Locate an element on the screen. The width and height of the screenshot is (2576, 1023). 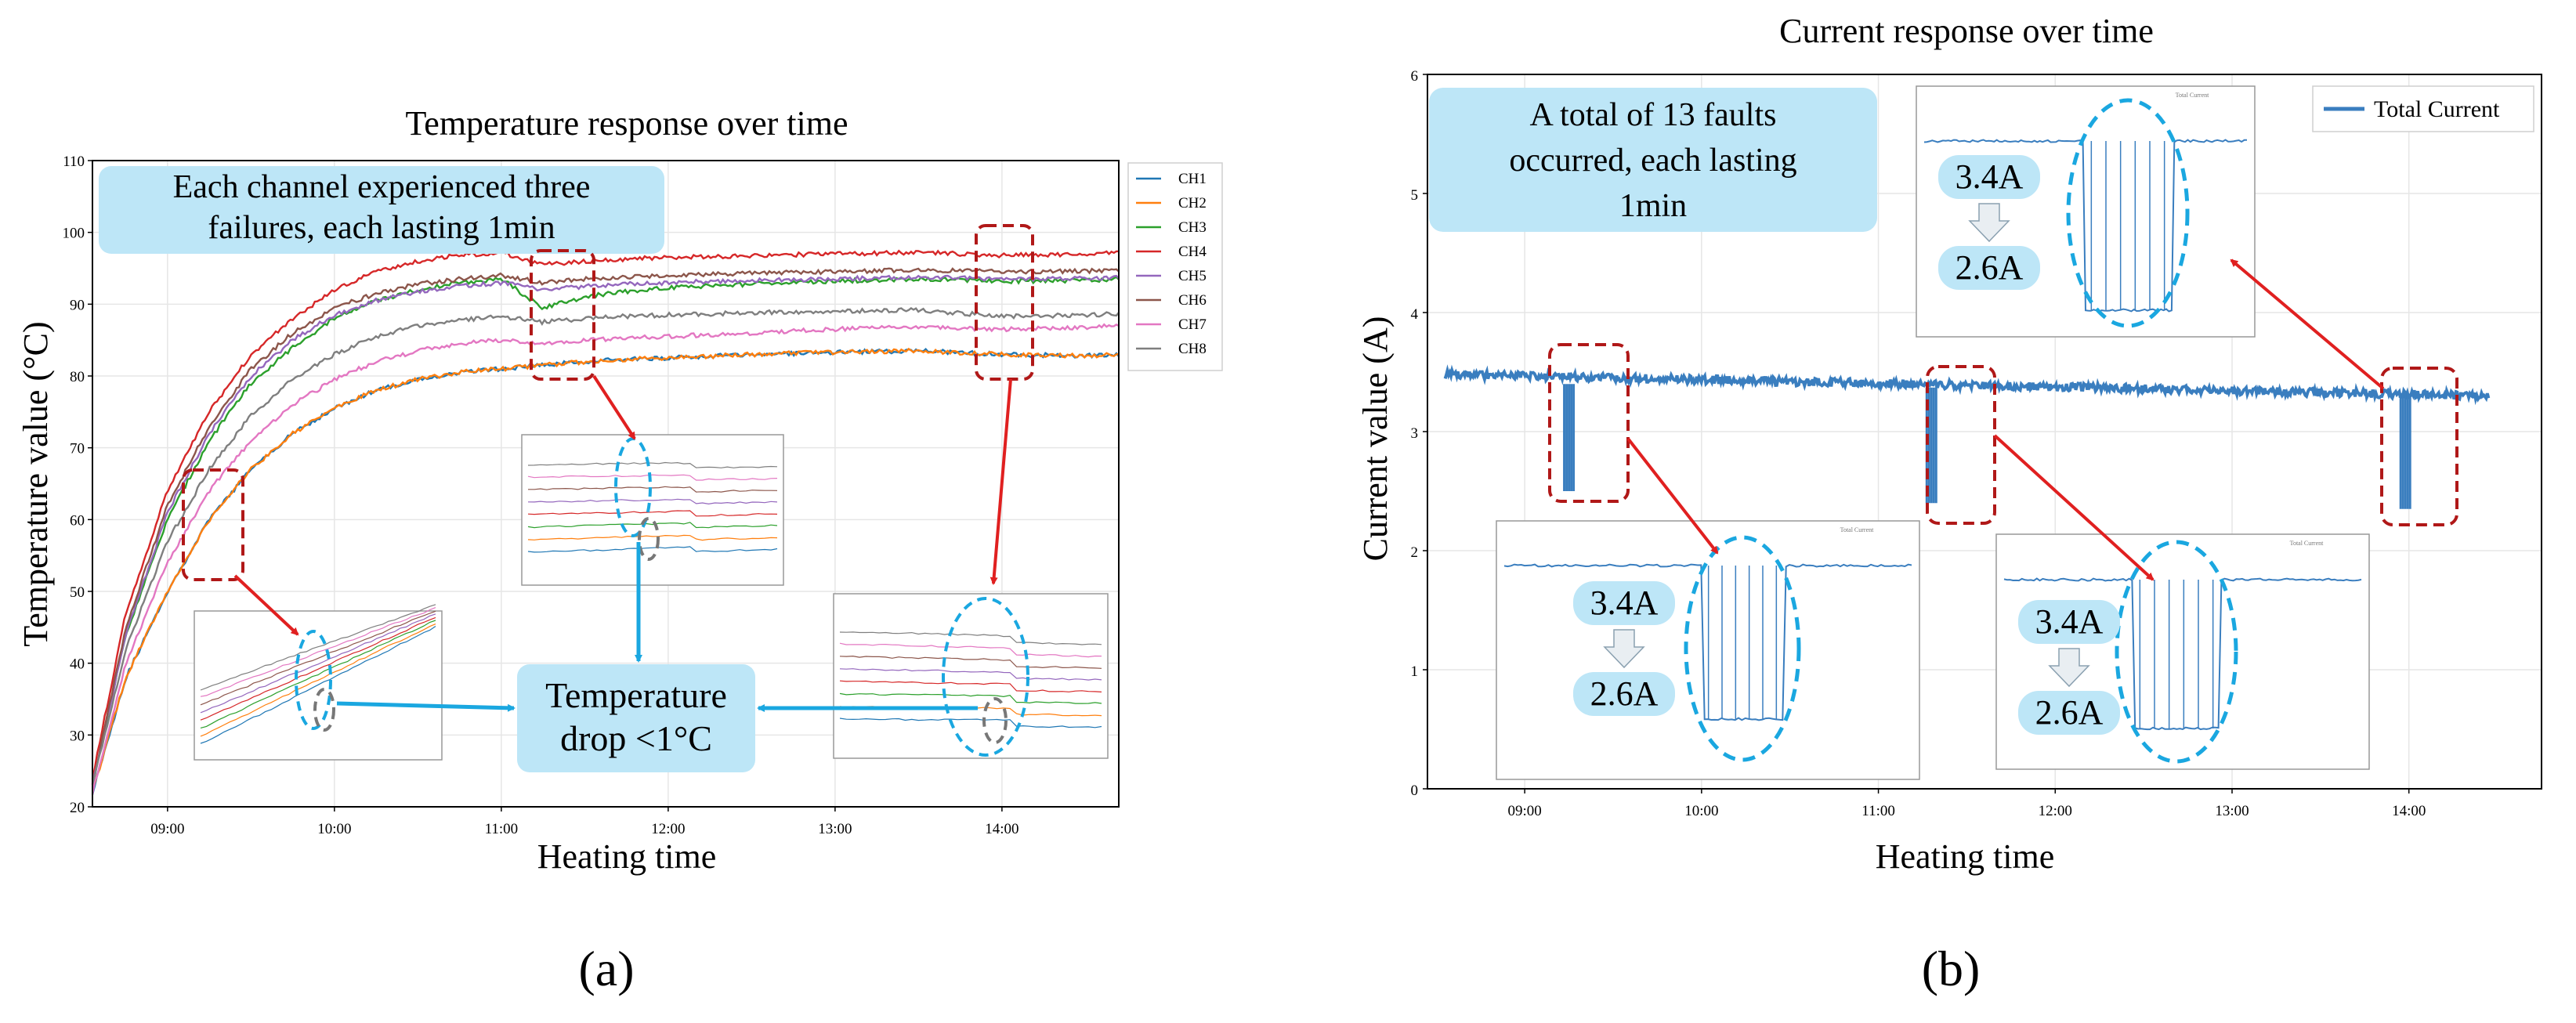
chart-a-result-line1: Temperature is located at coordinates (636, 695).